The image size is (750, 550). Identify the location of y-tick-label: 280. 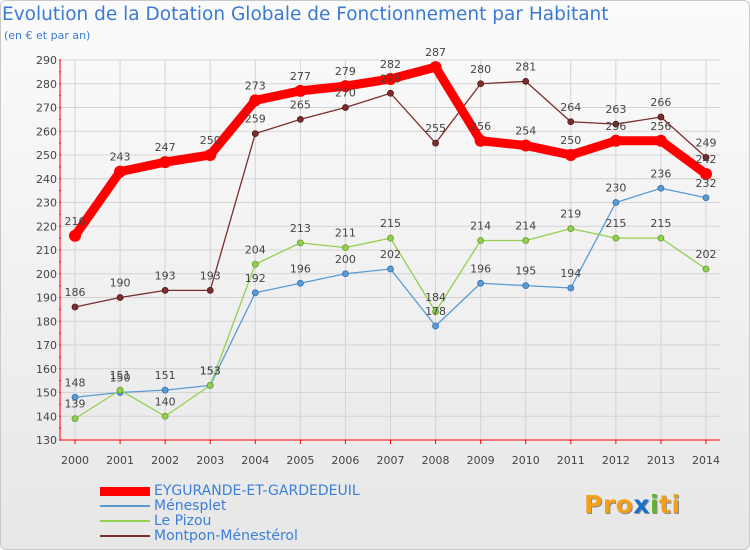
(46, 84).